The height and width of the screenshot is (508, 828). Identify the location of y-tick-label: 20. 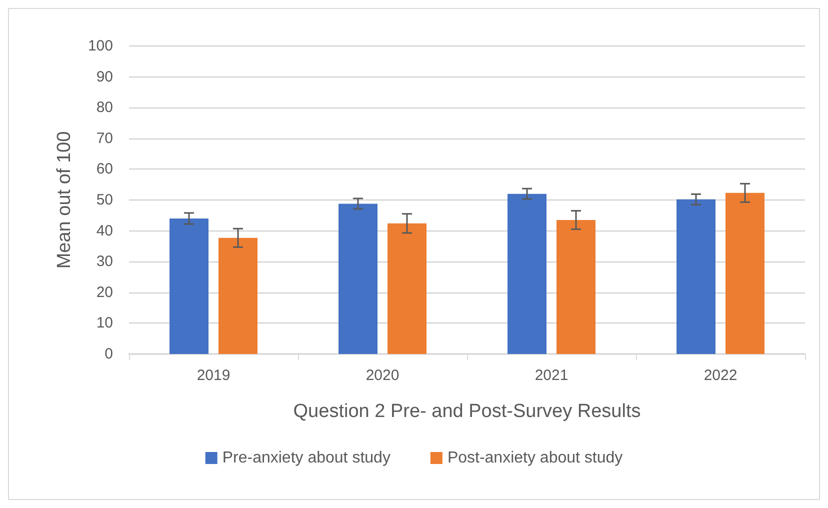
(104, 292).